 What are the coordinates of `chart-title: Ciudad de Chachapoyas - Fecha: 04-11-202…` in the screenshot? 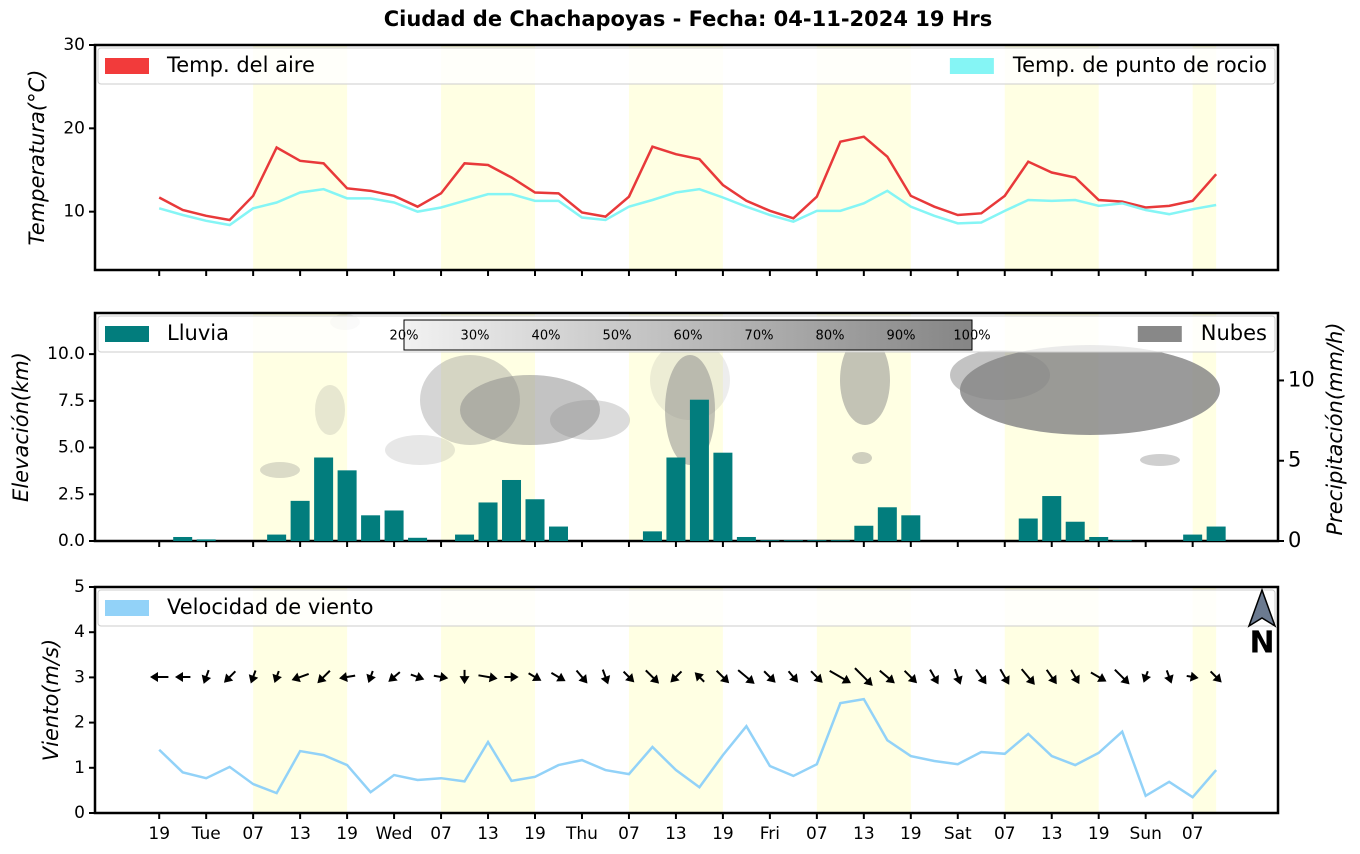 It's located at (688, 19).